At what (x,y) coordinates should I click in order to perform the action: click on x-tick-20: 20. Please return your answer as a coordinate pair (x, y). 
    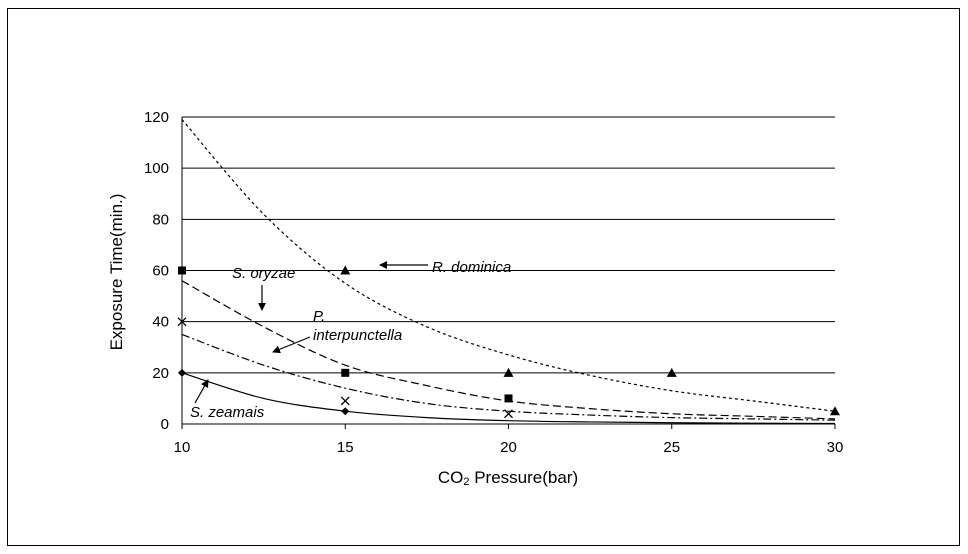
    Looking at the image, I should click on (508, 447).